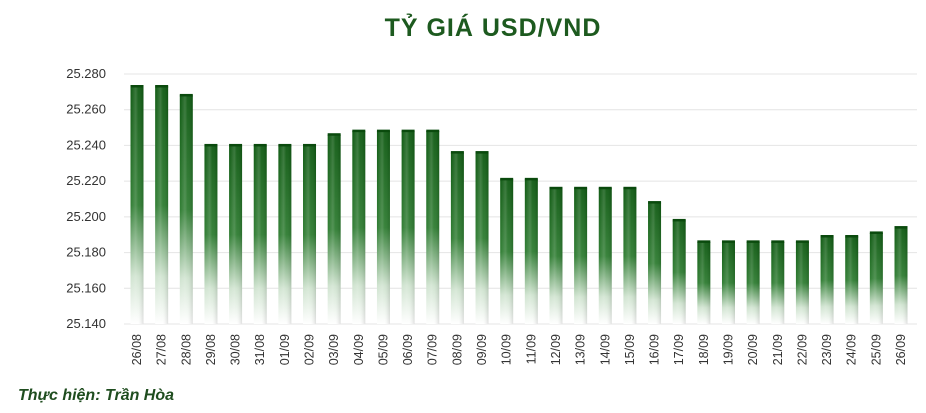 This screenshot has width=926, height=413. I want to click on x-tick-label: 12/09, so click(556, 349).